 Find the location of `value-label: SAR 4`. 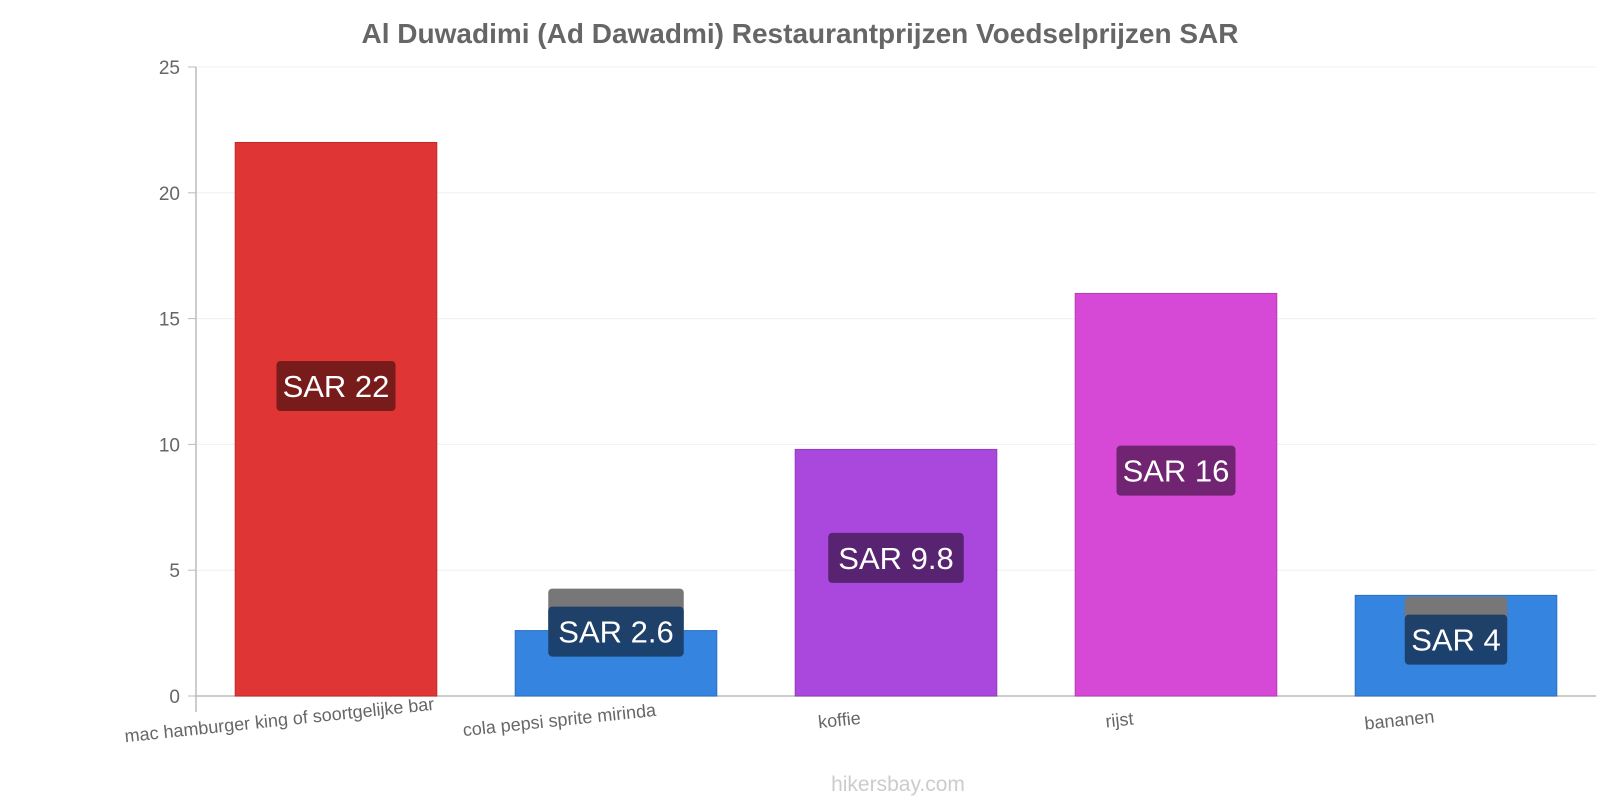

value-label: SAR 4 is located at coordinates (1456, 640).